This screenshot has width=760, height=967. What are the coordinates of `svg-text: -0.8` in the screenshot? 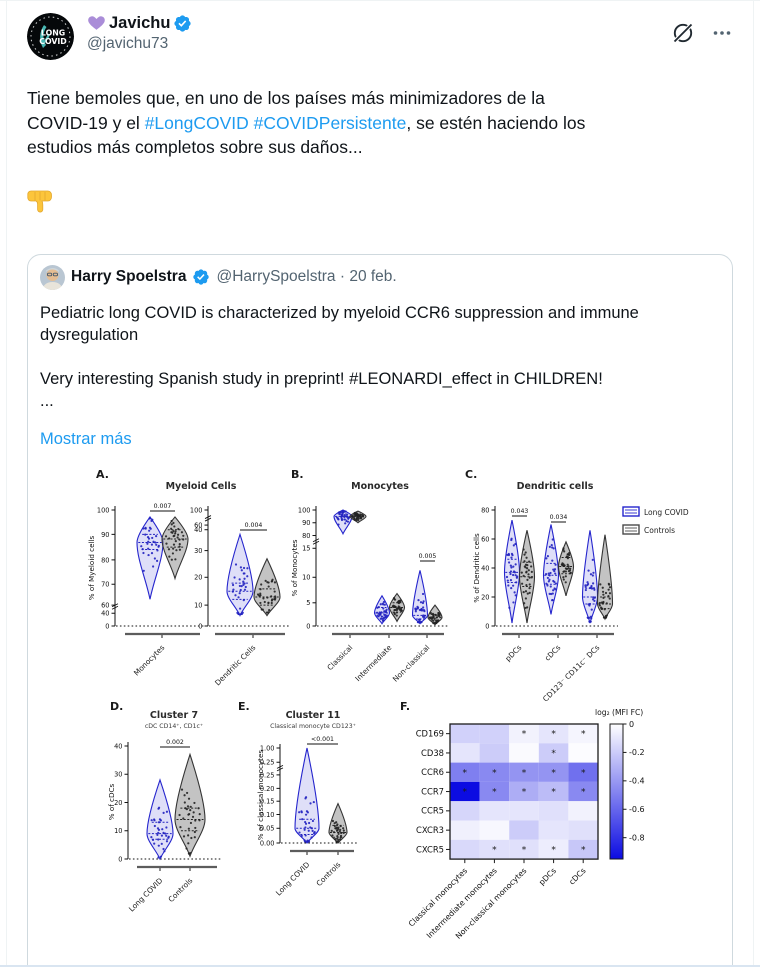 It's located at (637, 837).